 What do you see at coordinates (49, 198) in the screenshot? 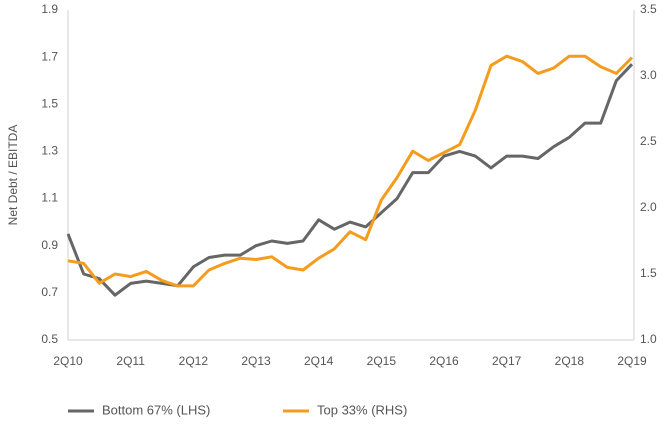
I see `y-tick-label: 1.1` at bounding box center [49, 198].